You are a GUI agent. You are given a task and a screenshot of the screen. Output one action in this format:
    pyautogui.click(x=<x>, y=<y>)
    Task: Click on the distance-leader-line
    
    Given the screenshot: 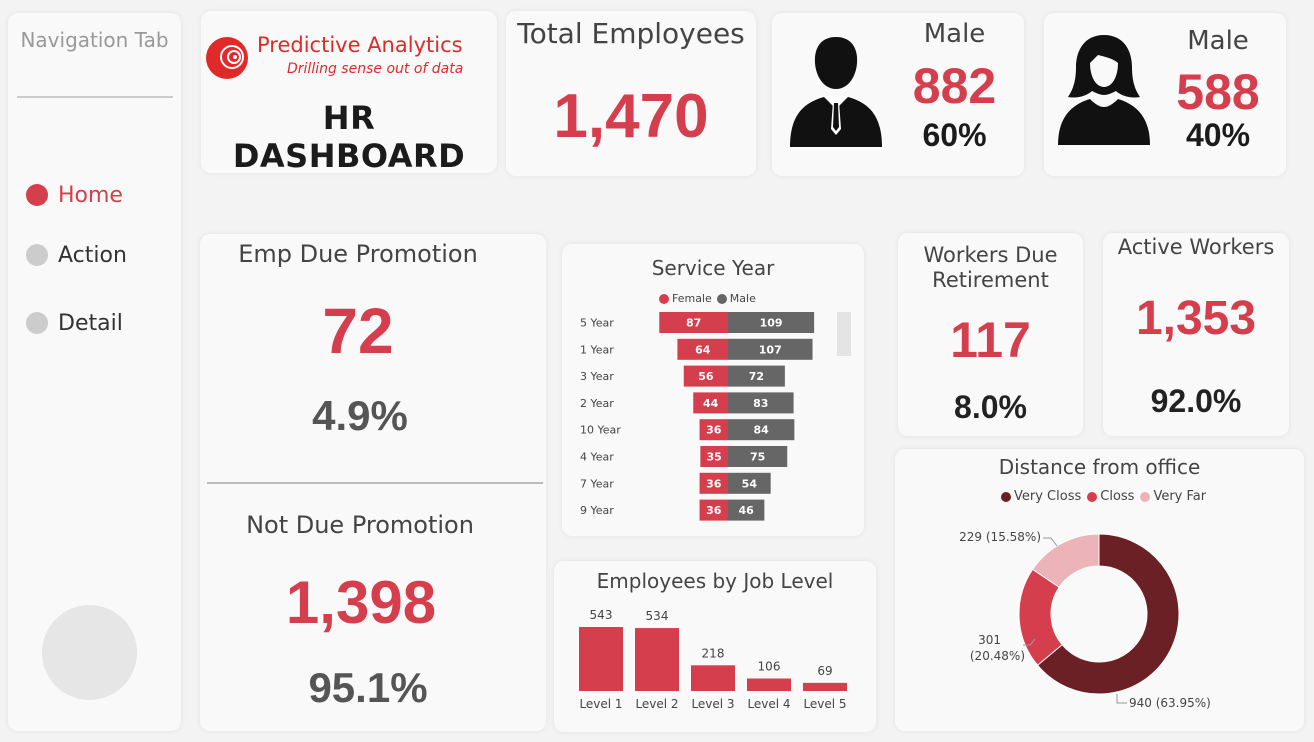 What is the action you would take?
    pyautogui.click(x=1029, y=642)
    